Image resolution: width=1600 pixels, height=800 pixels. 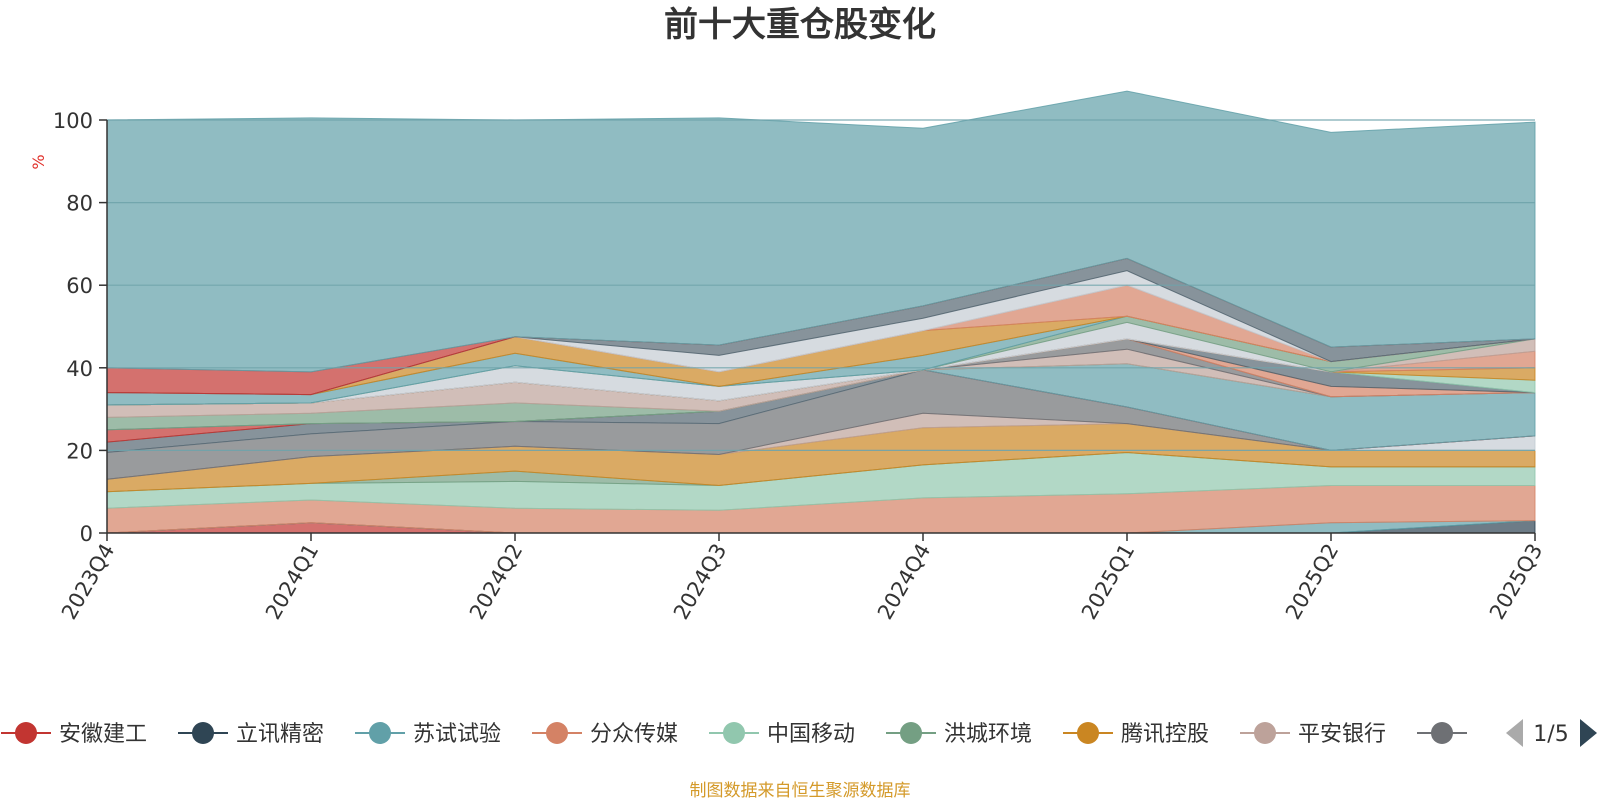 I want to click on legend-label-7: 平安银行, so click(x=1342, y=734).